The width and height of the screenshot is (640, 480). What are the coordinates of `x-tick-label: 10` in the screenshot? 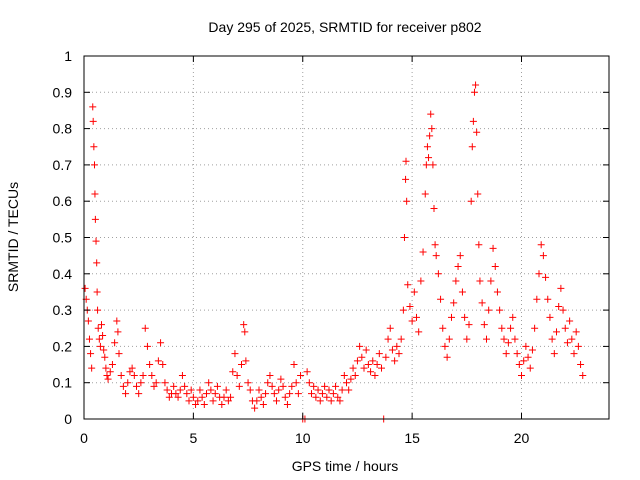 It's located at (303, 438).